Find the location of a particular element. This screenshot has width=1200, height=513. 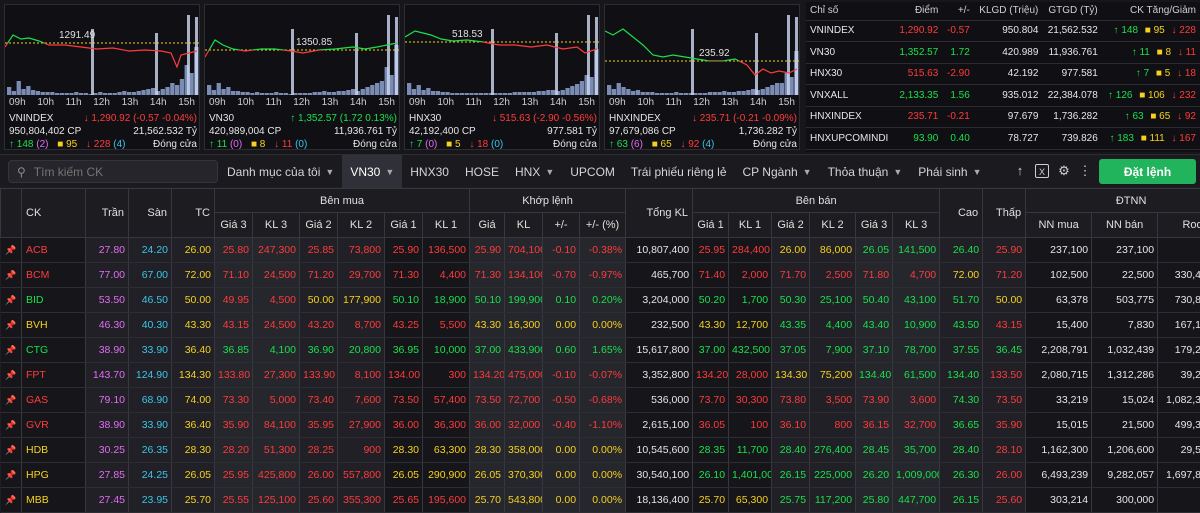

bid-cell: 73.40 is located at coordinates (319, 400).